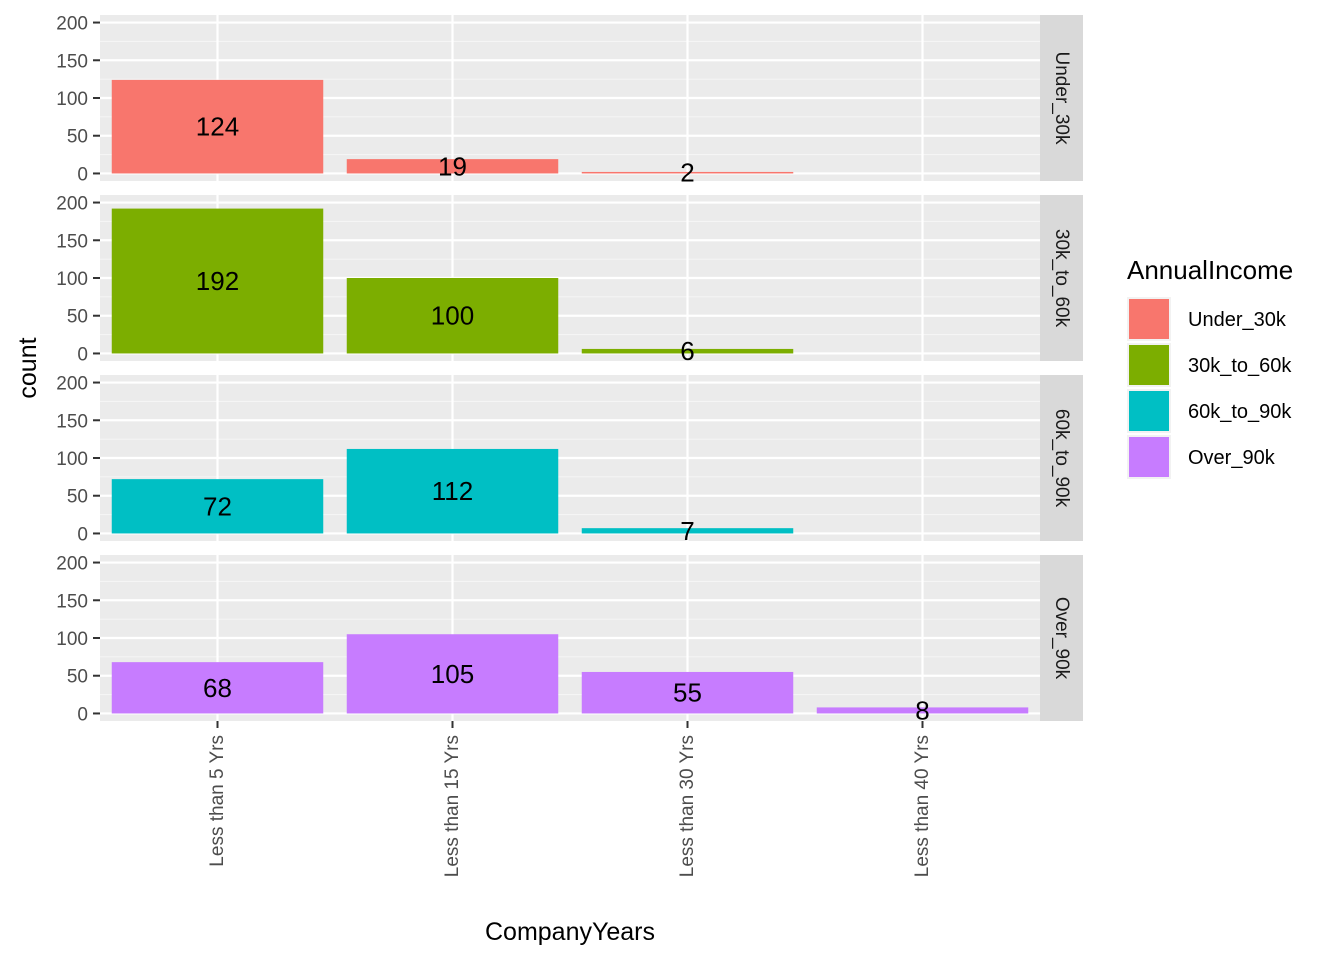 The width and height of the screenshot is (1344, 965). What do you see at coordinates (1240, 366) in the screenshot?
I see `legend-label: 30k_to_60k` at bounding box center [1240, 366].